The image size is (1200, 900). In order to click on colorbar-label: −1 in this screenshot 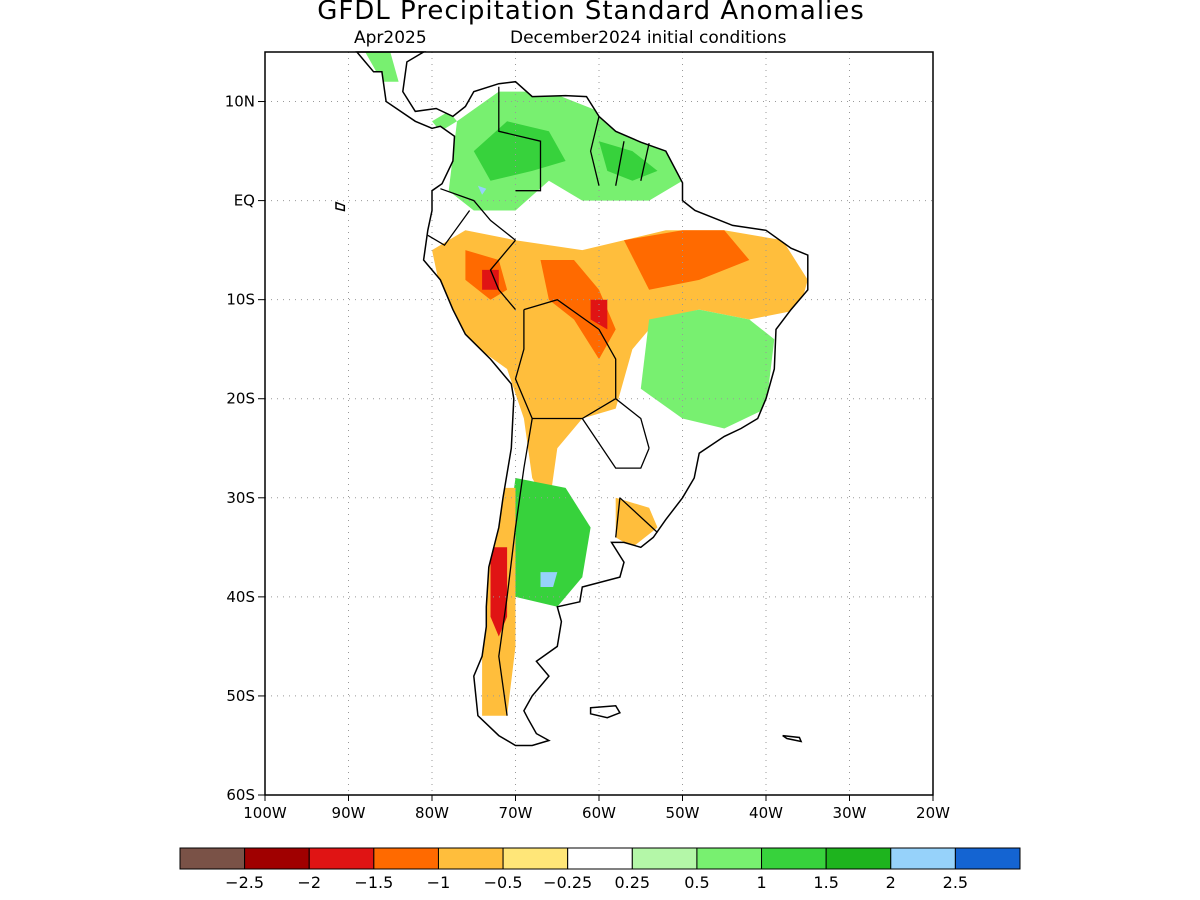, I will do `click(439, 882)`.